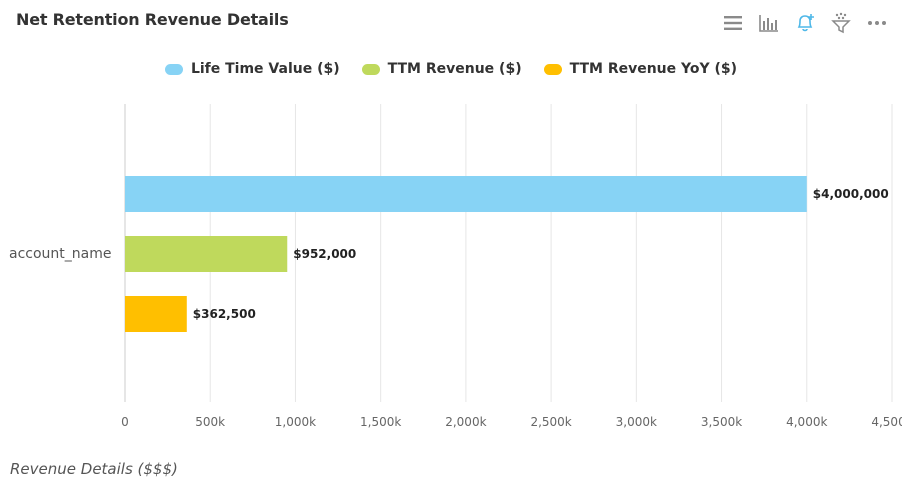 The height and width of the screenshot is (482, 902). I want to click on legend-swatch-yoy, so click(552, 69).